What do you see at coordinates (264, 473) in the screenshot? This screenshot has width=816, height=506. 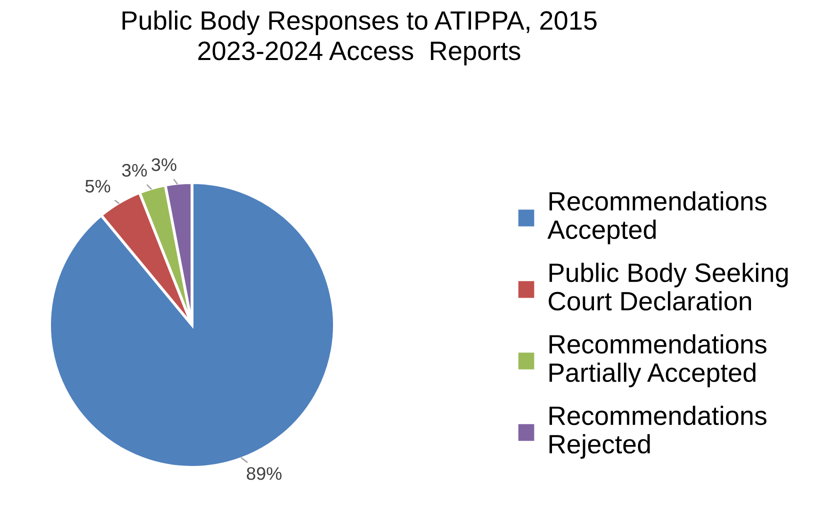 I see `data-label: 89%` at bounding box center [264, 473].